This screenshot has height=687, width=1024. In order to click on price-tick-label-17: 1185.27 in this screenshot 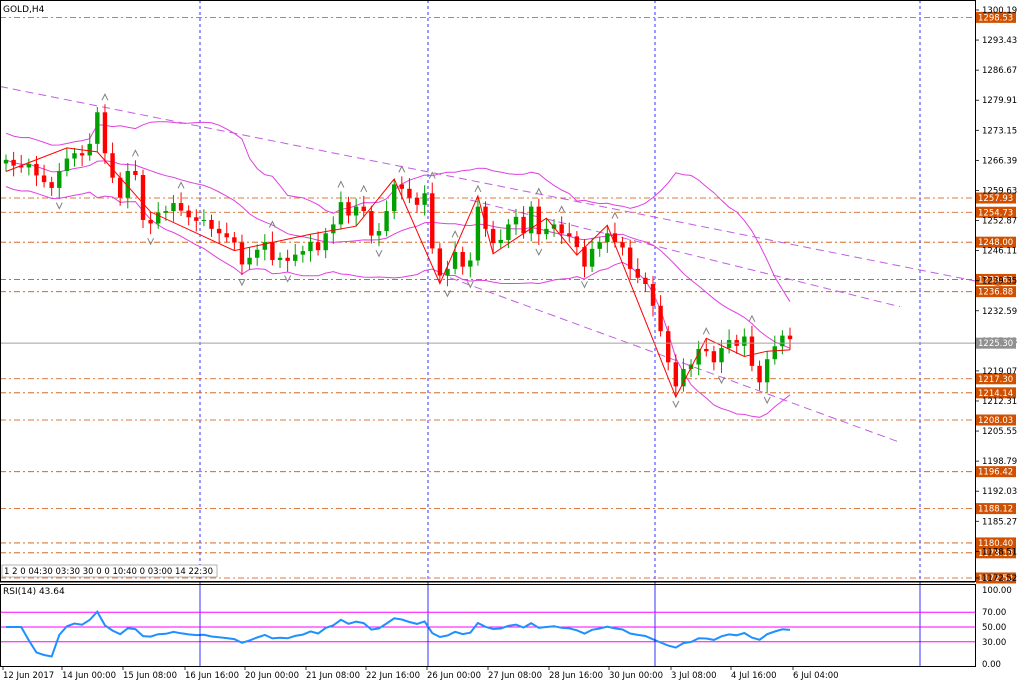, I will do `click(999, 522)`.